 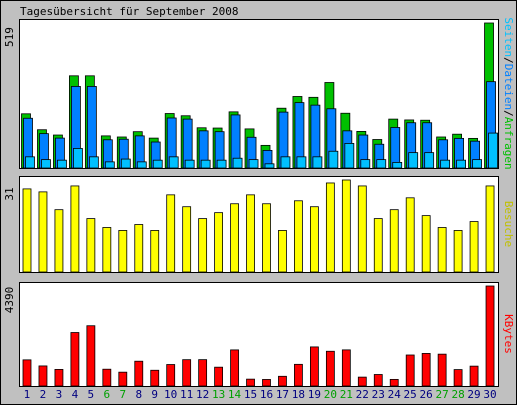 What do you see at coordinates (330, 394) in the screenshot?
I see `x-tick-label: 20` at bounding box center [330, 394].